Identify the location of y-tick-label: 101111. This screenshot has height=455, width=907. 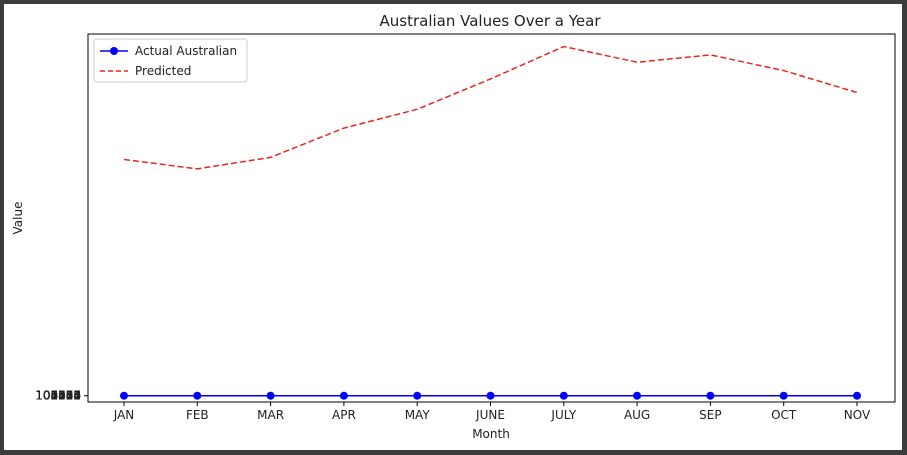
(58, 396).